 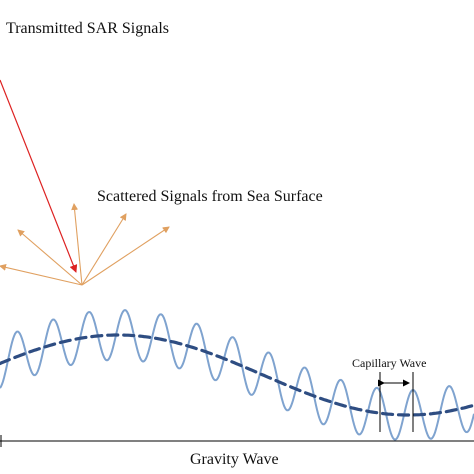 What do you see at coordinates (39, 176) in the screenshot?
I see `incident-signal-arrow` at bounding box center [39, 176].